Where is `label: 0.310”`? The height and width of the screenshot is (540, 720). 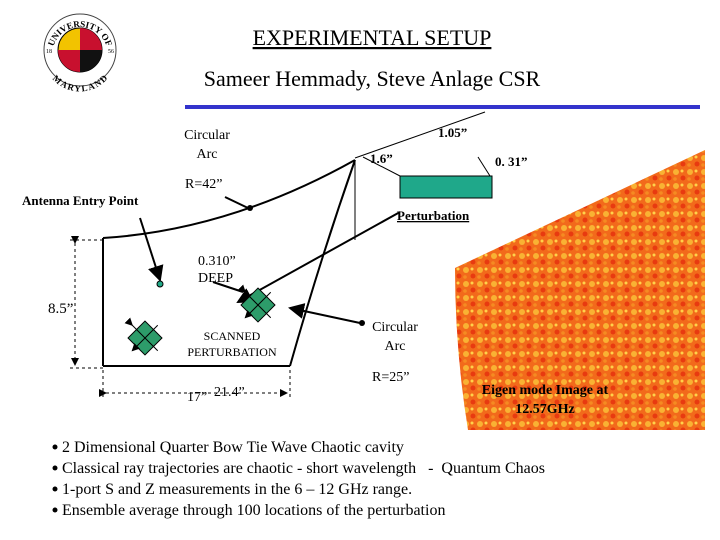 label: 0.310” is located at coordinates (217, 261).